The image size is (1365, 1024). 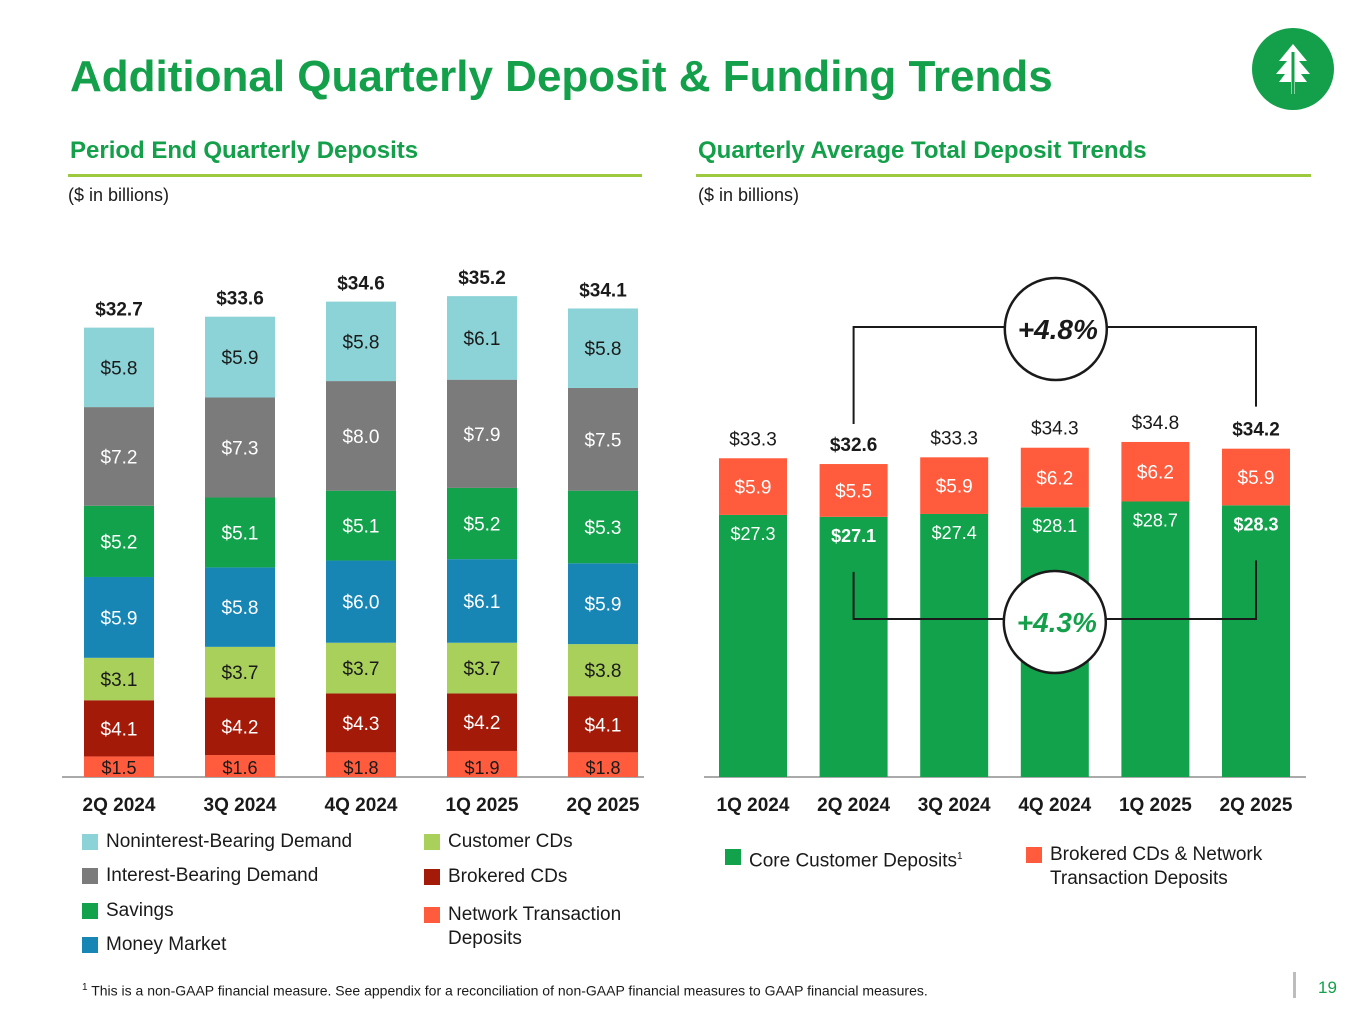 I want to click on data-label: $4.1, so click(x=603, y=725).